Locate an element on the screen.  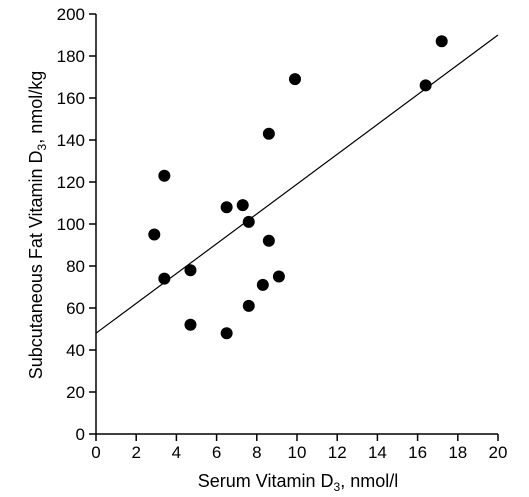
x-tick-label: 16 is located at coordinates (417, 452).